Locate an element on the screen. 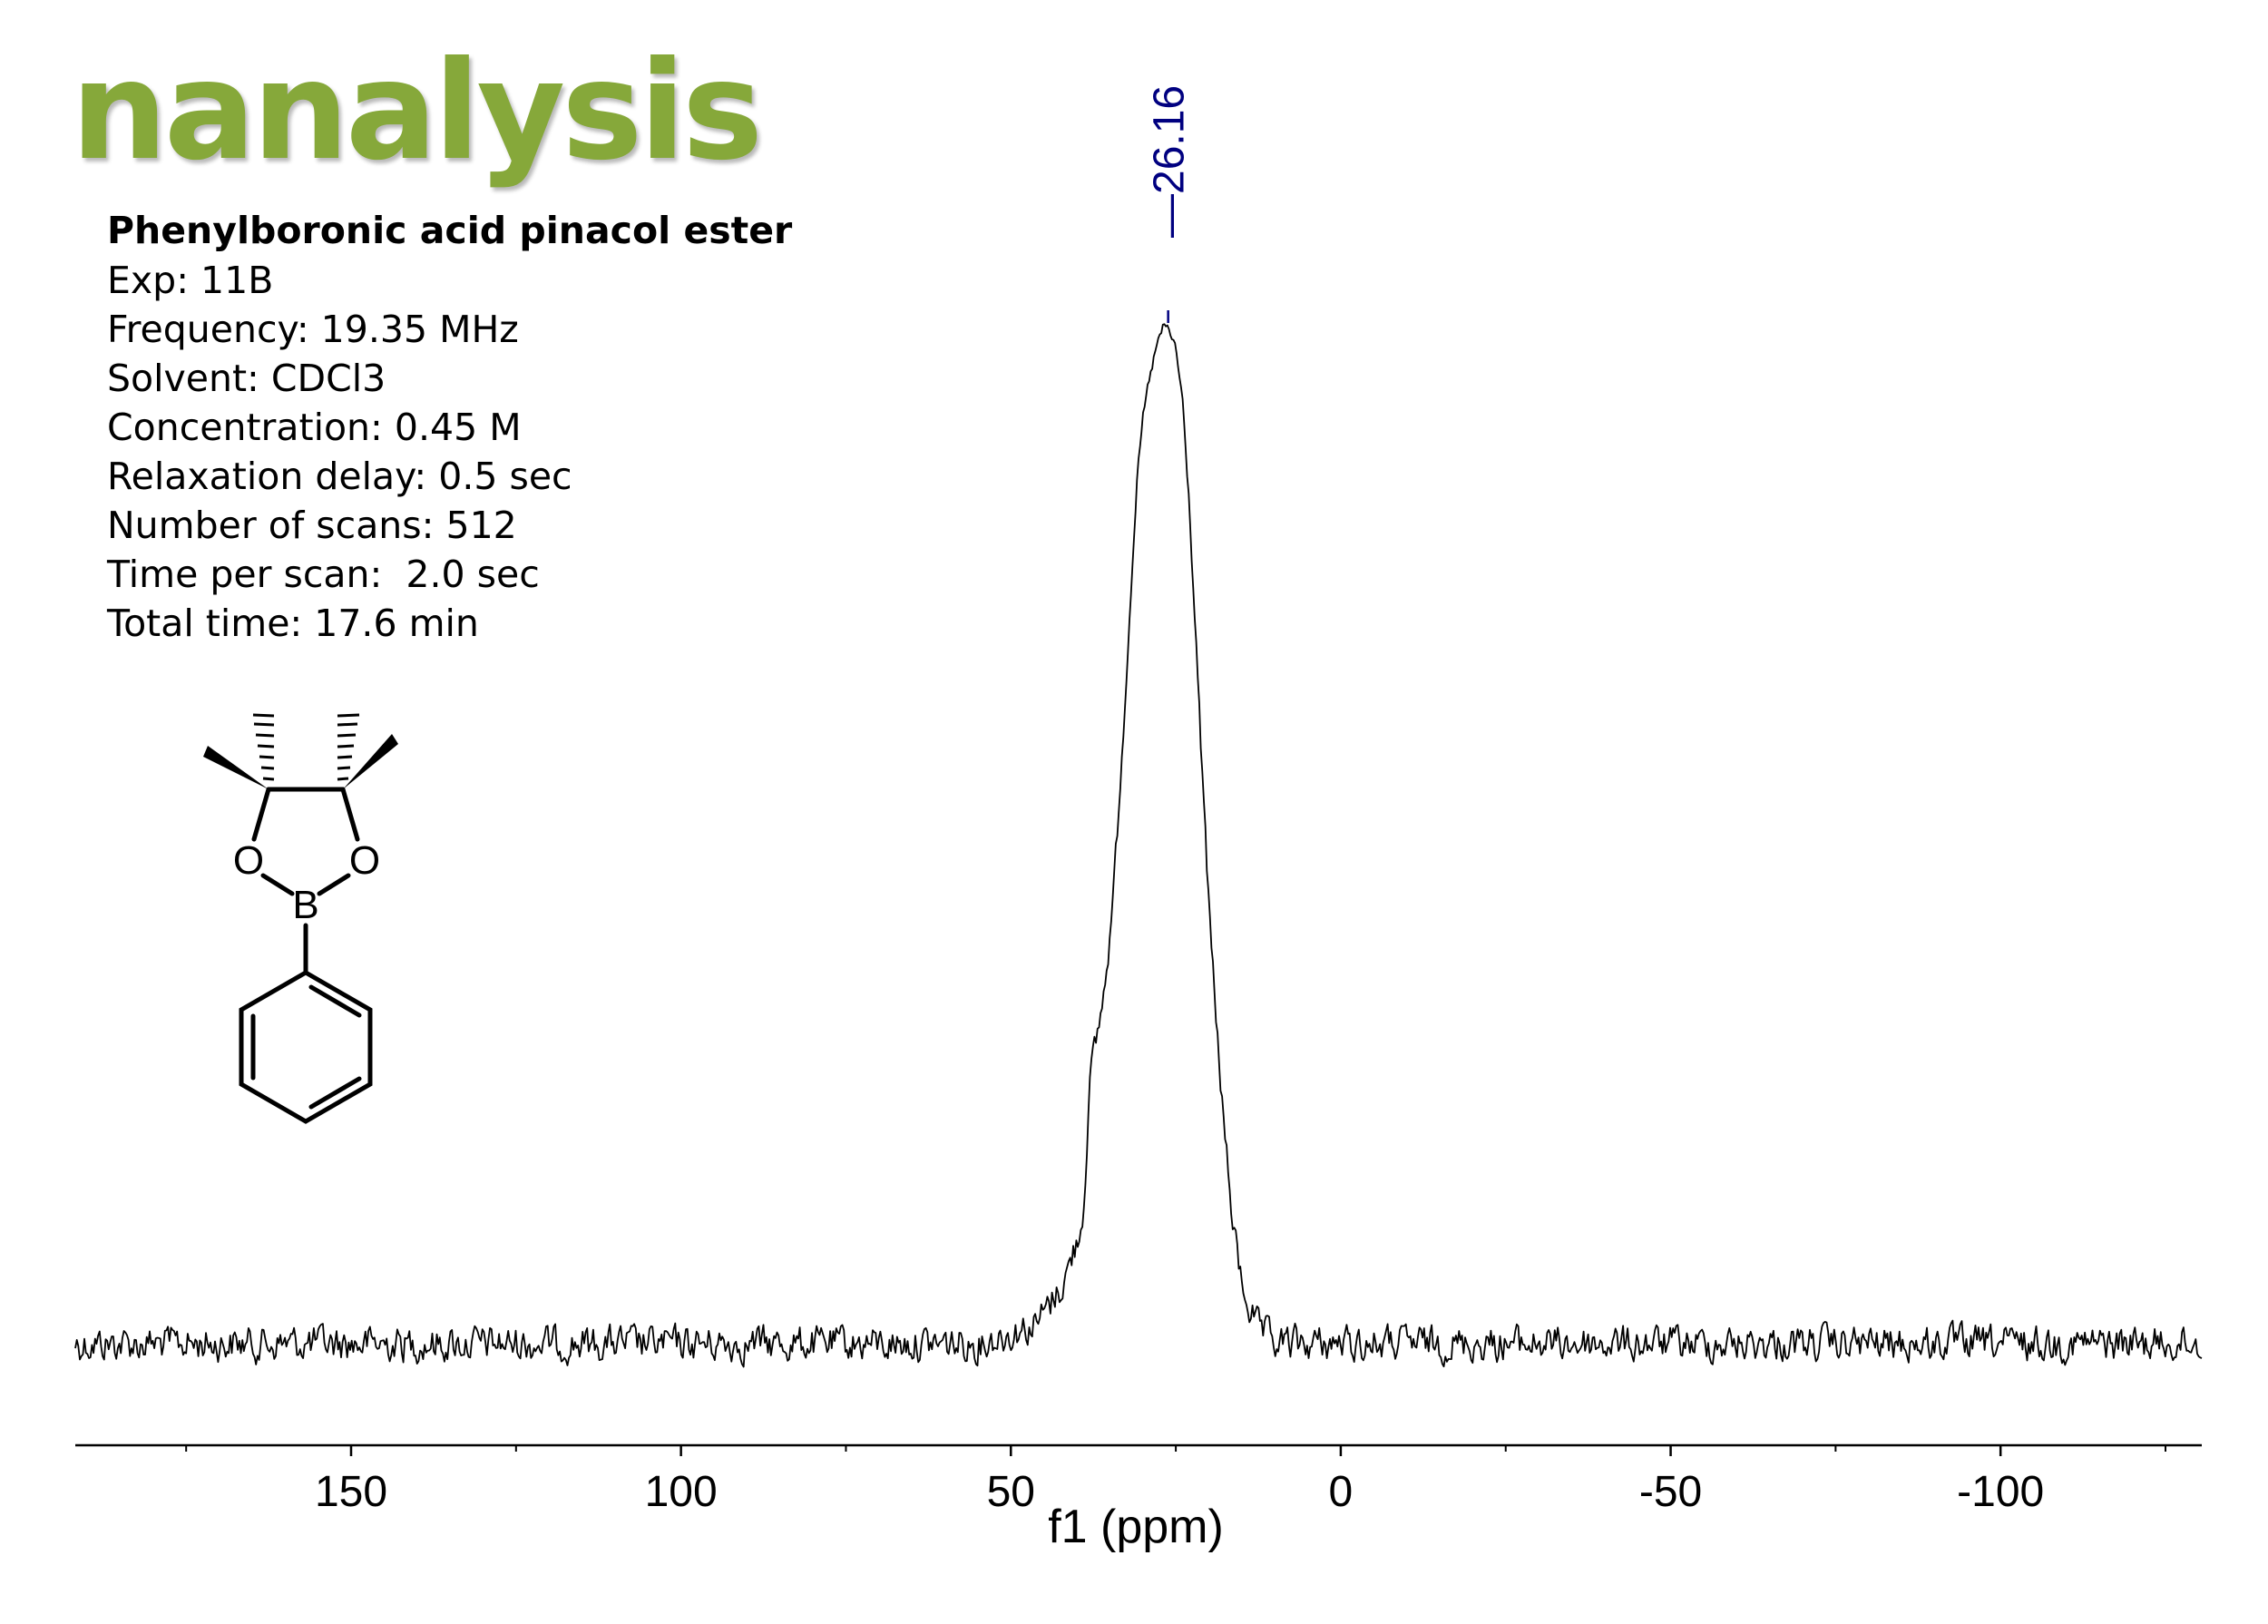 The width and height of the screenshot is (2268, 1624). x-tick-label: -50 is located at coordinates (1671, 1492).